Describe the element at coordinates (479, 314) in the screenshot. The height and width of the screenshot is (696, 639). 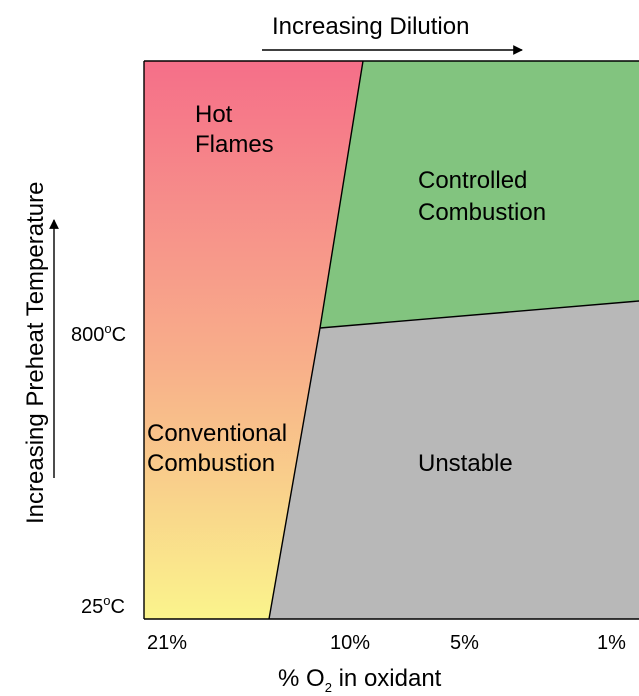
I see `region-boundary-horizontal` at that location.